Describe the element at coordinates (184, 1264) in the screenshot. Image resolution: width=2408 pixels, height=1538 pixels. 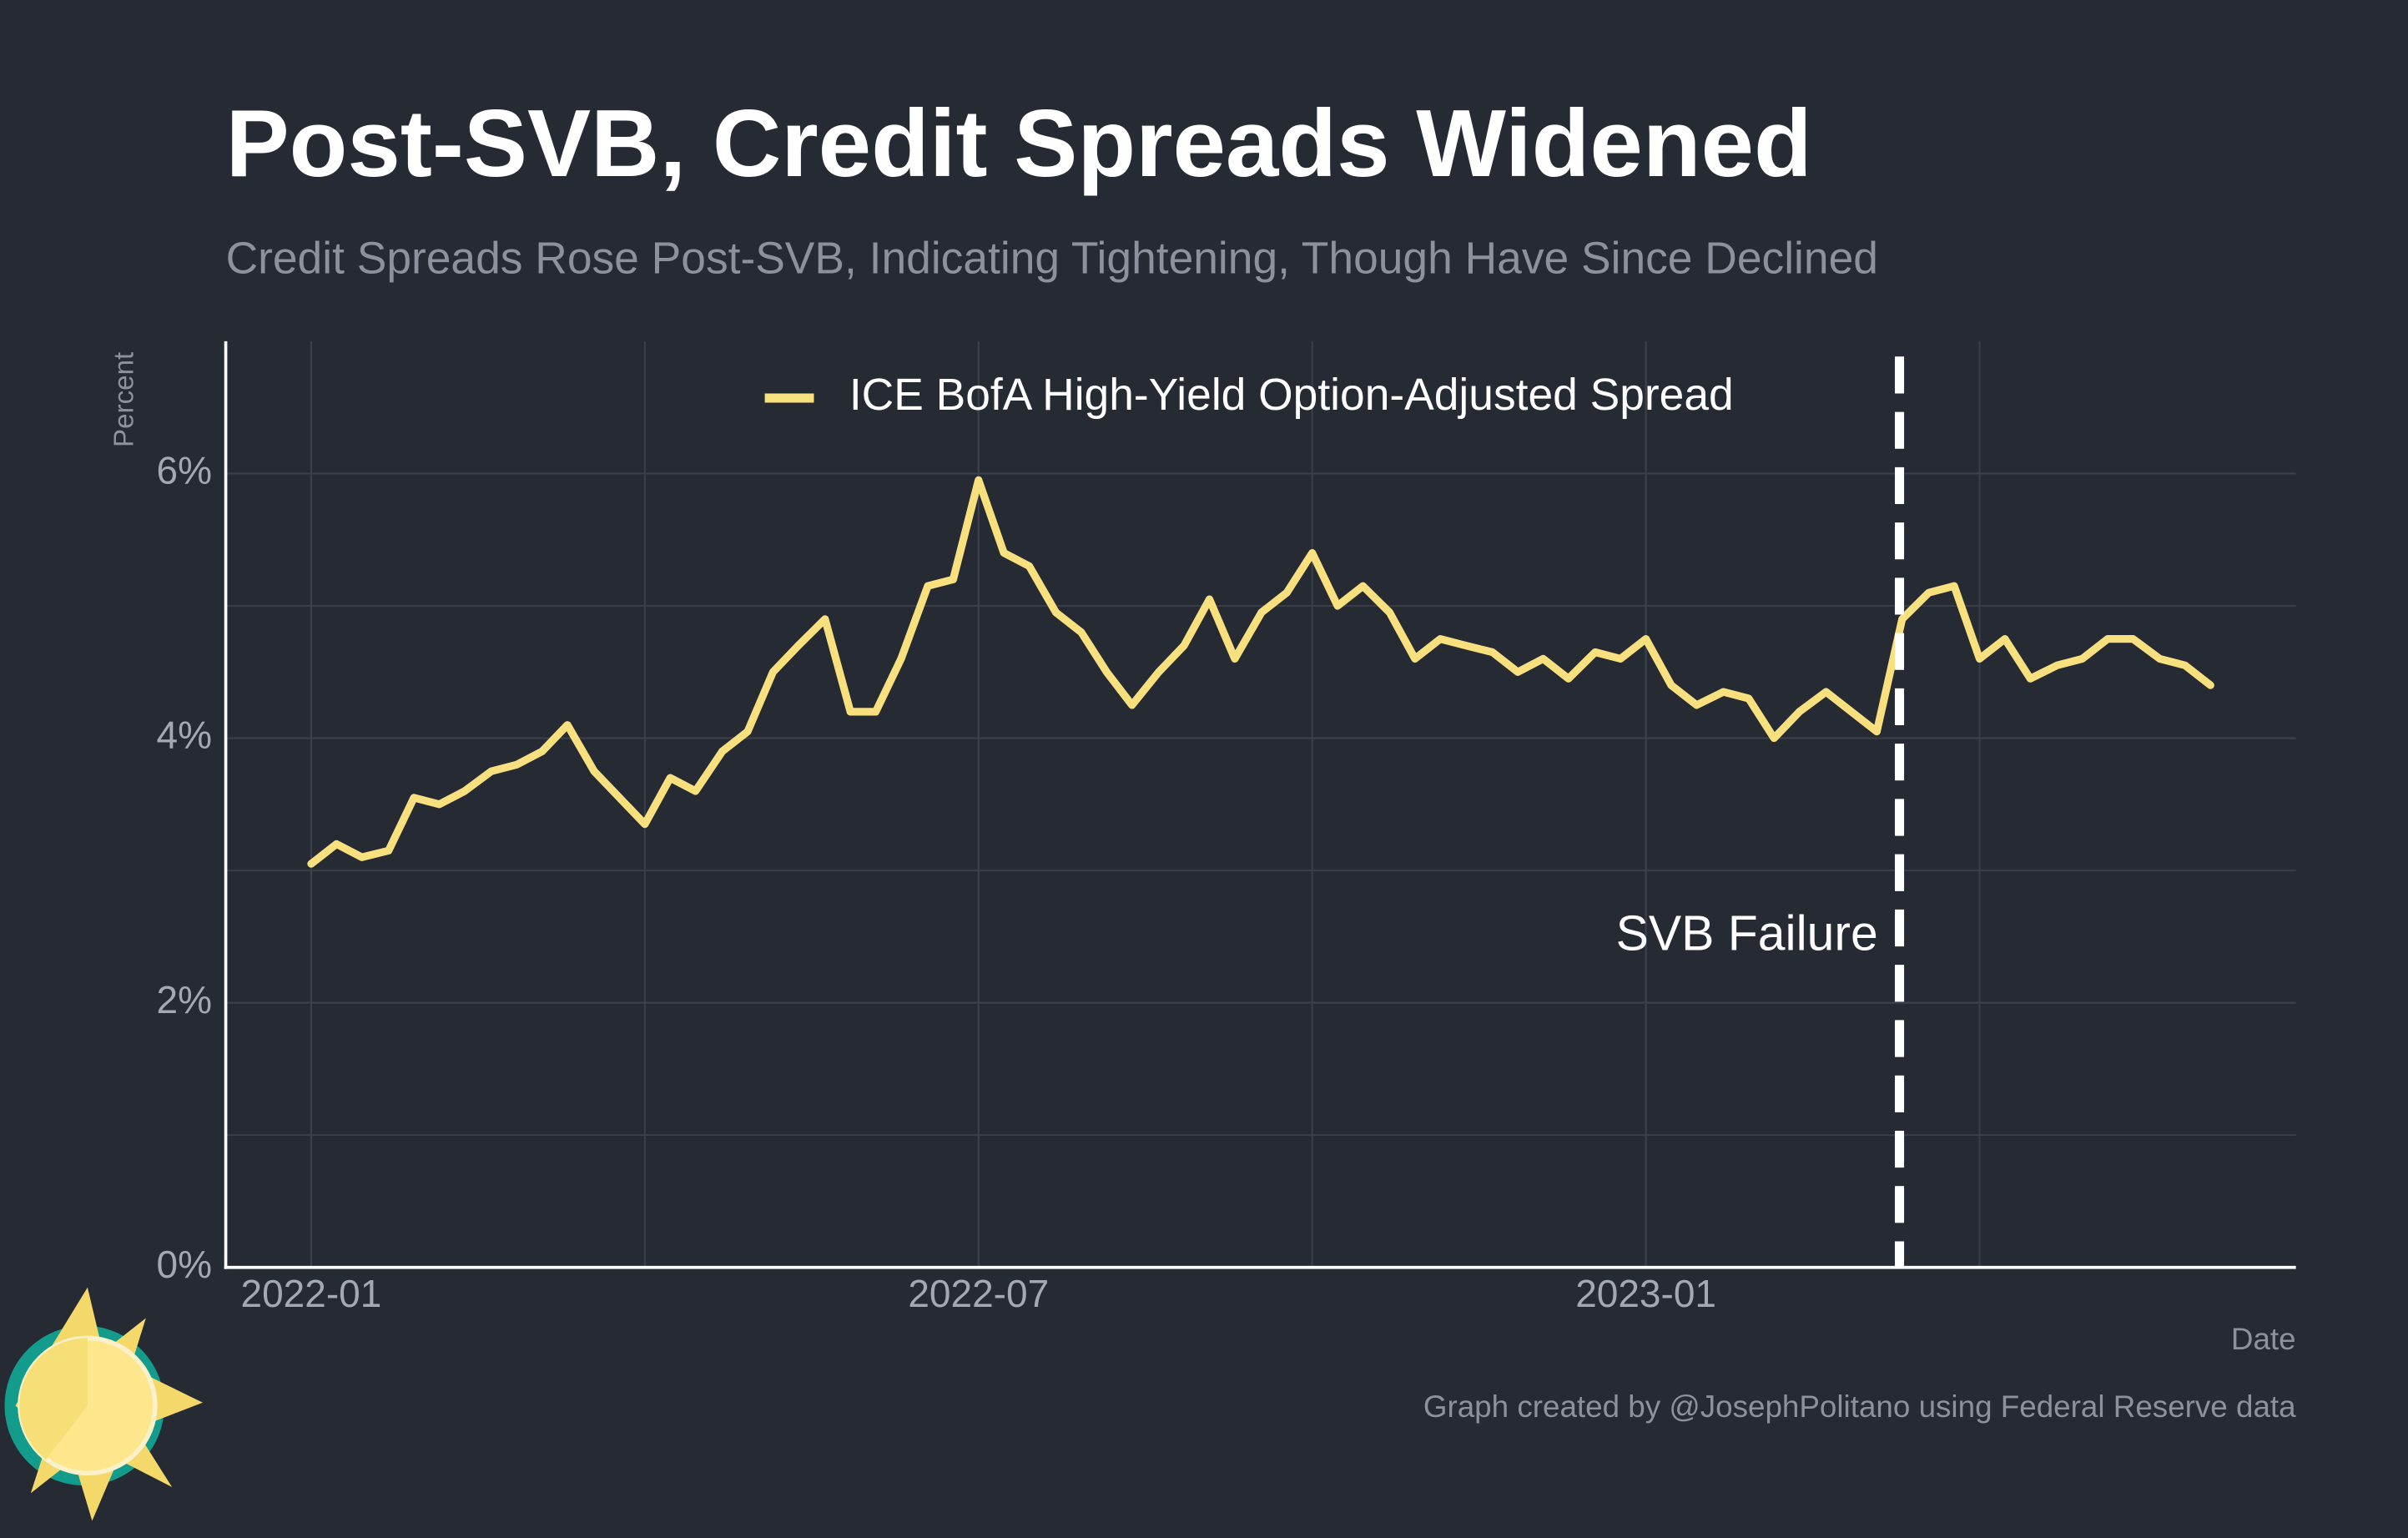
I see `y-tick-label: 0%` at that location.